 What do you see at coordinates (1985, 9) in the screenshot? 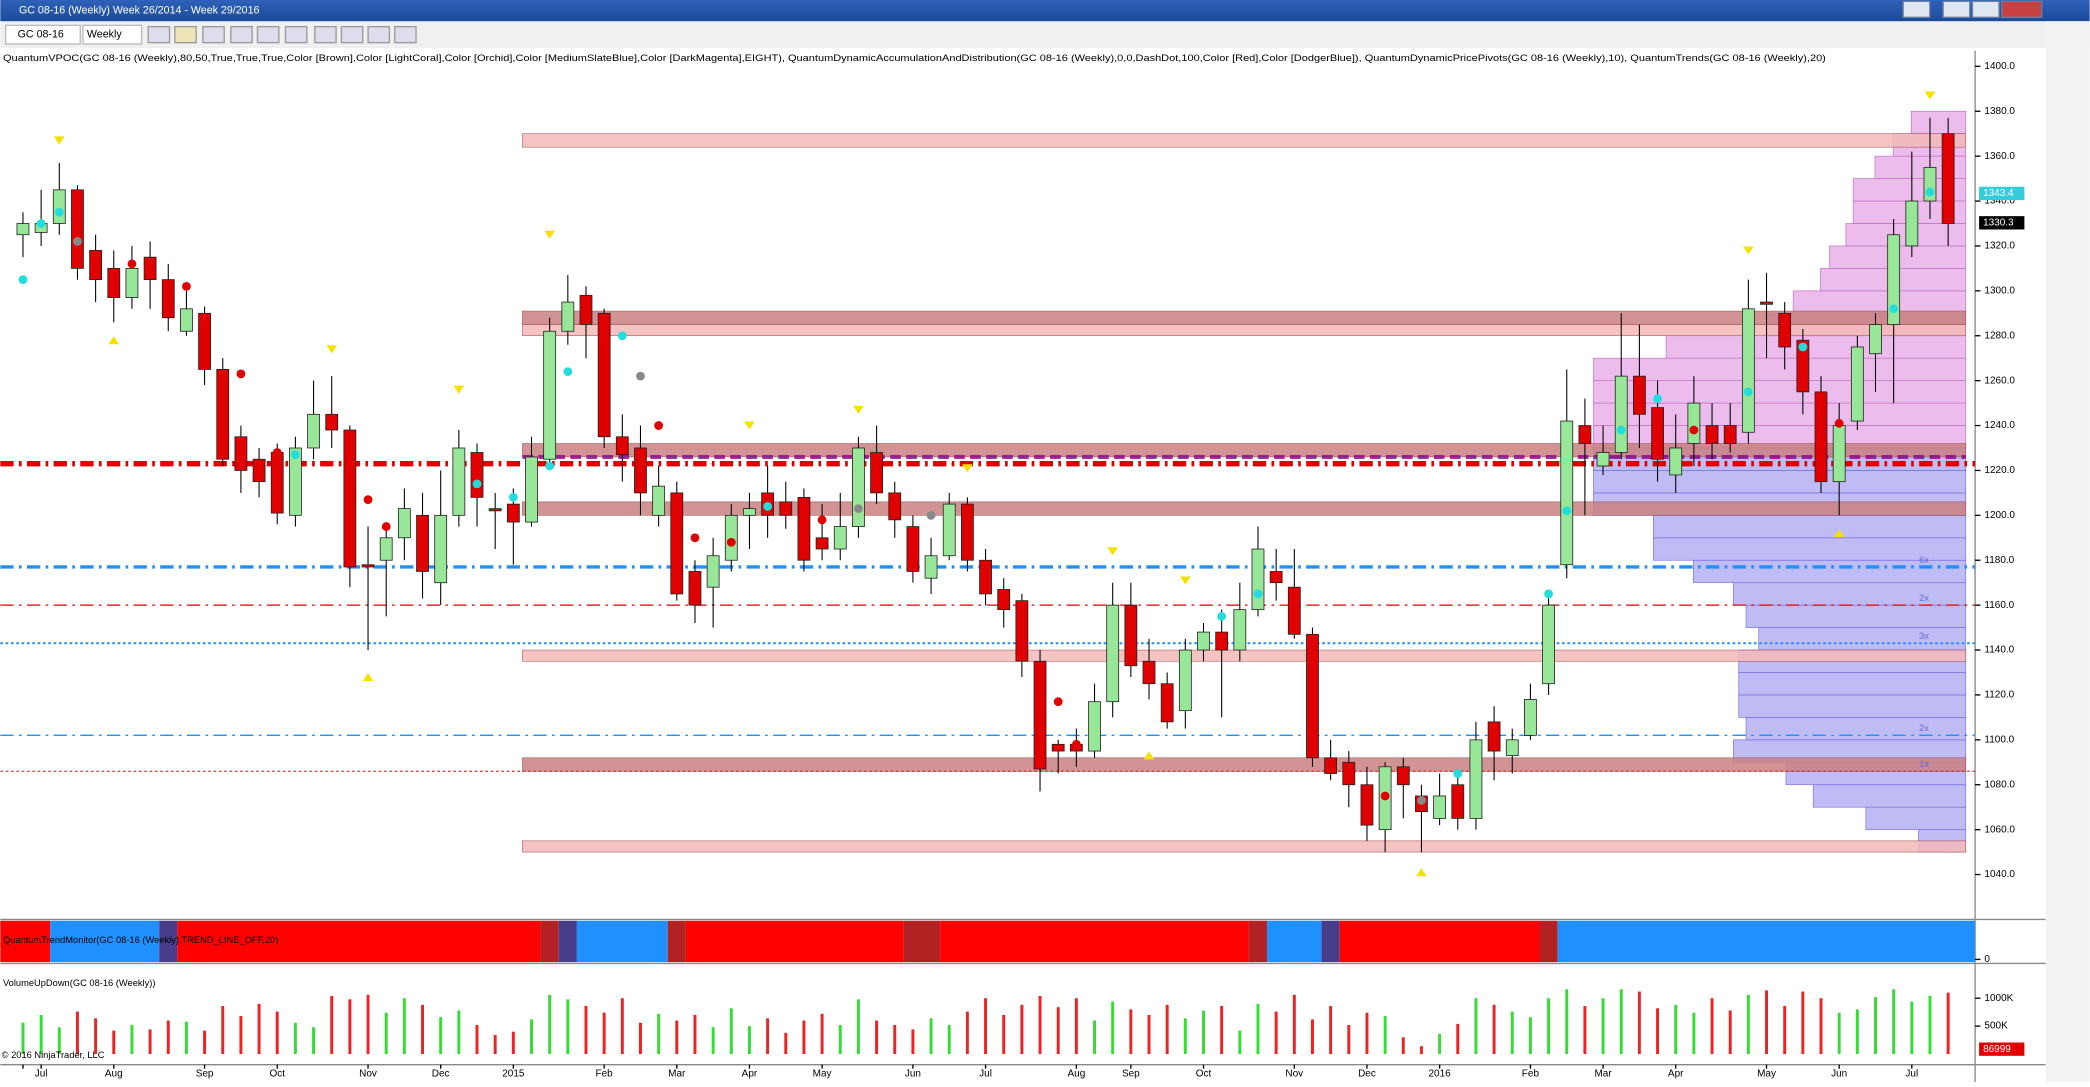
I see `max-button` at bounding box center [1985, 9].